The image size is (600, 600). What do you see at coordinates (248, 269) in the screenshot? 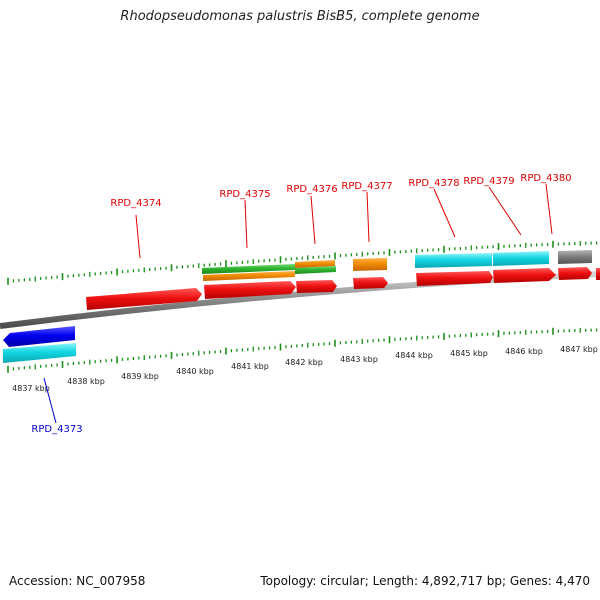
I see `feature-arrow-rpd-4375-green` at bounding box center [248, 269].